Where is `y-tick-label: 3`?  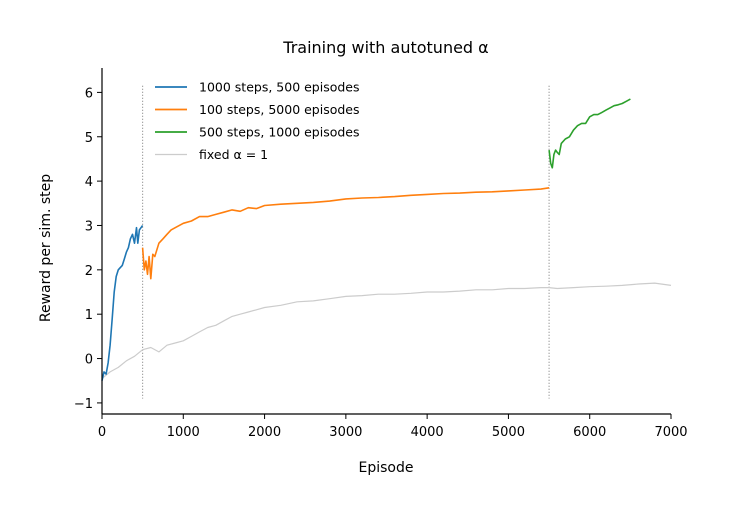 y-tick-label: 3 is located at coordinates (89, 226).